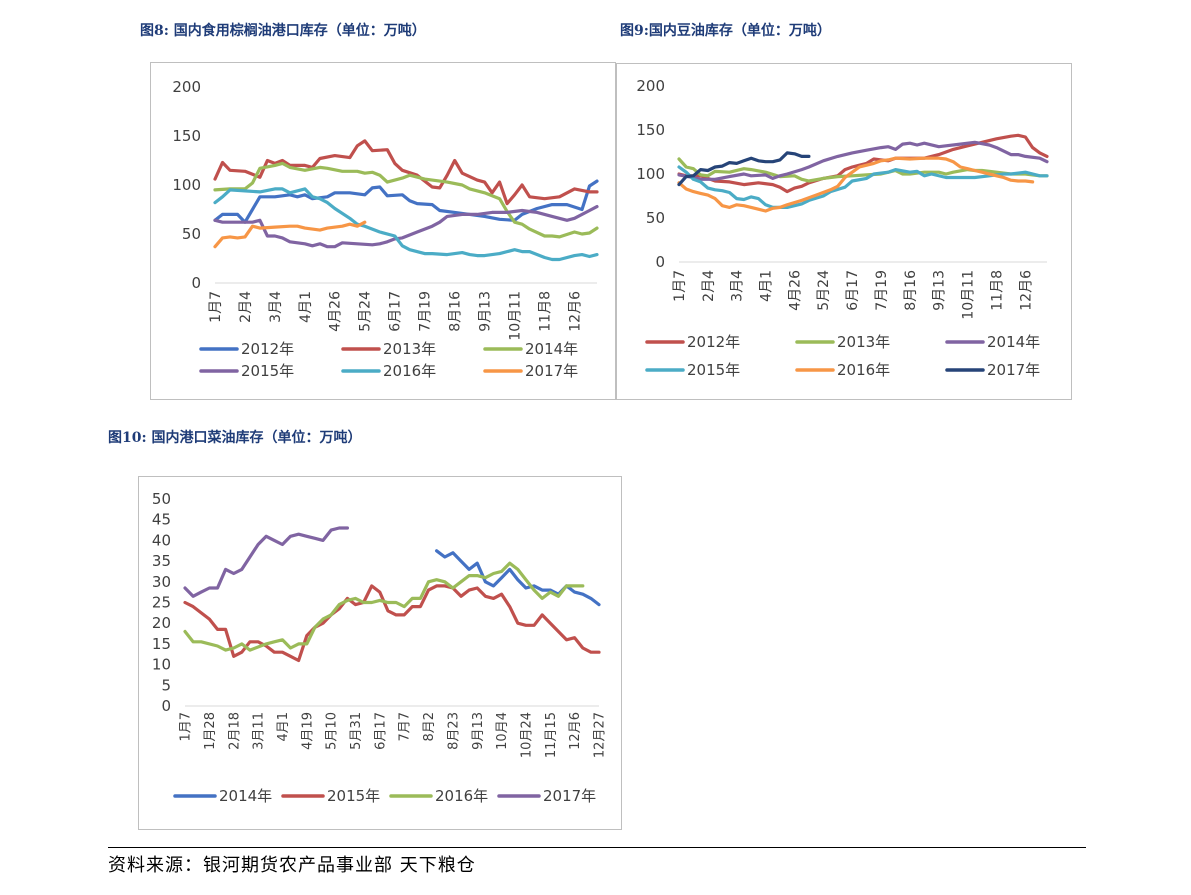 This screenshot has height=895, width=1191. Describe the element at coordinates (161, 603) in the screenshot. I see `y-tick-label: 25` at that location.